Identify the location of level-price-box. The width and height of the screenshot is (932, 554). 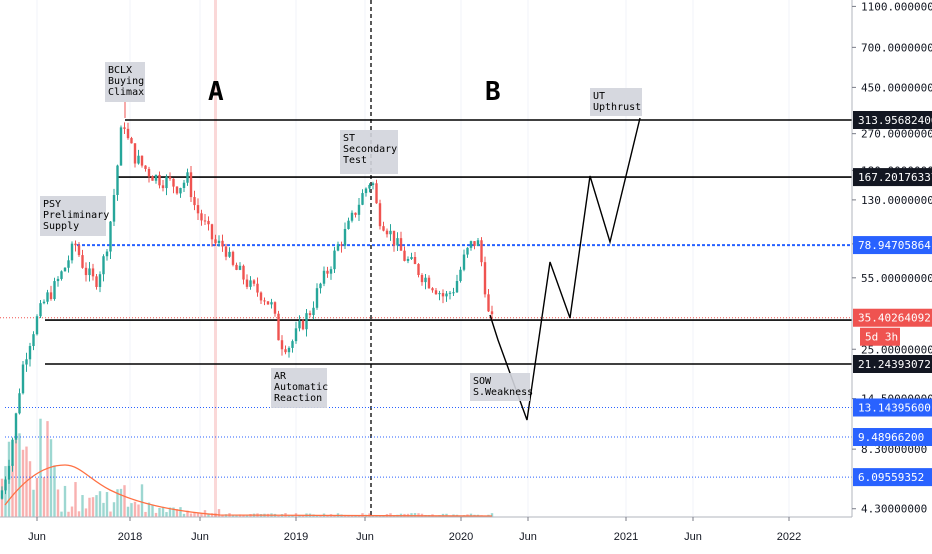
(892, 407).